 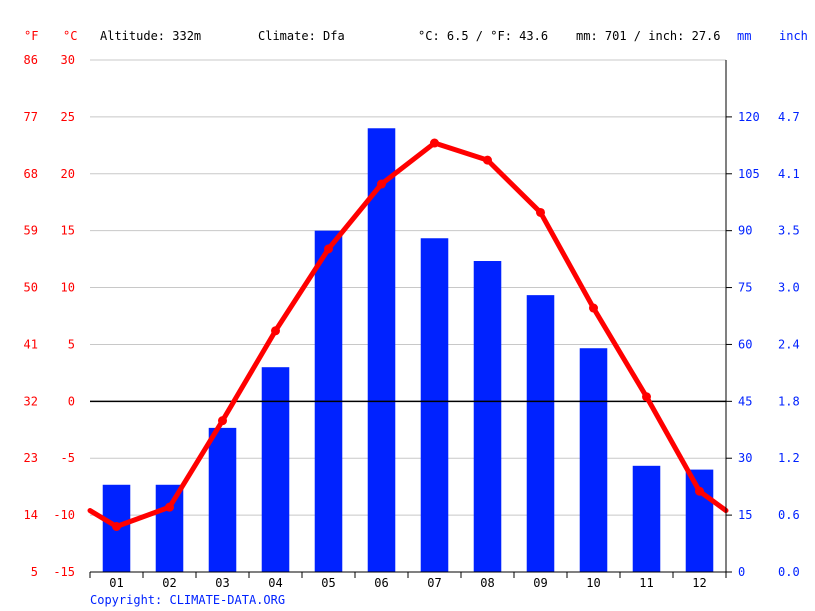 What do you see at coordinates (169, 583) in the screenshot?
I see `month-tick-label: 02` at bounding box center [169, 583].